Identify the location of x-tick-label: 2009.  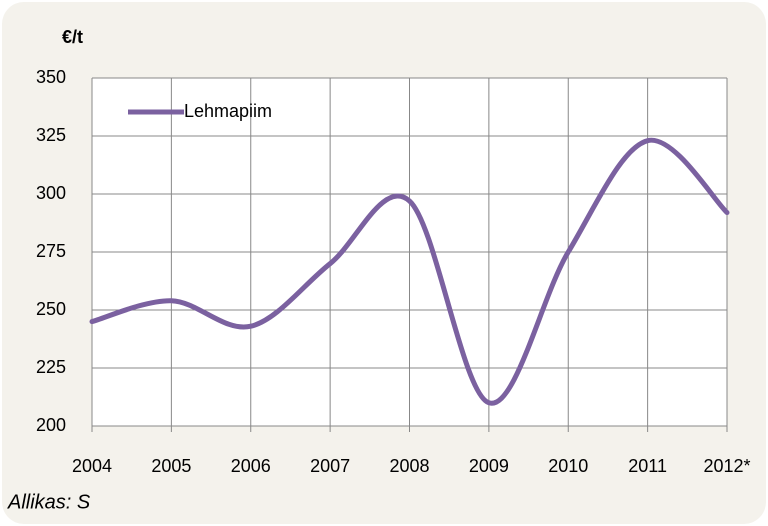
(489, 466).